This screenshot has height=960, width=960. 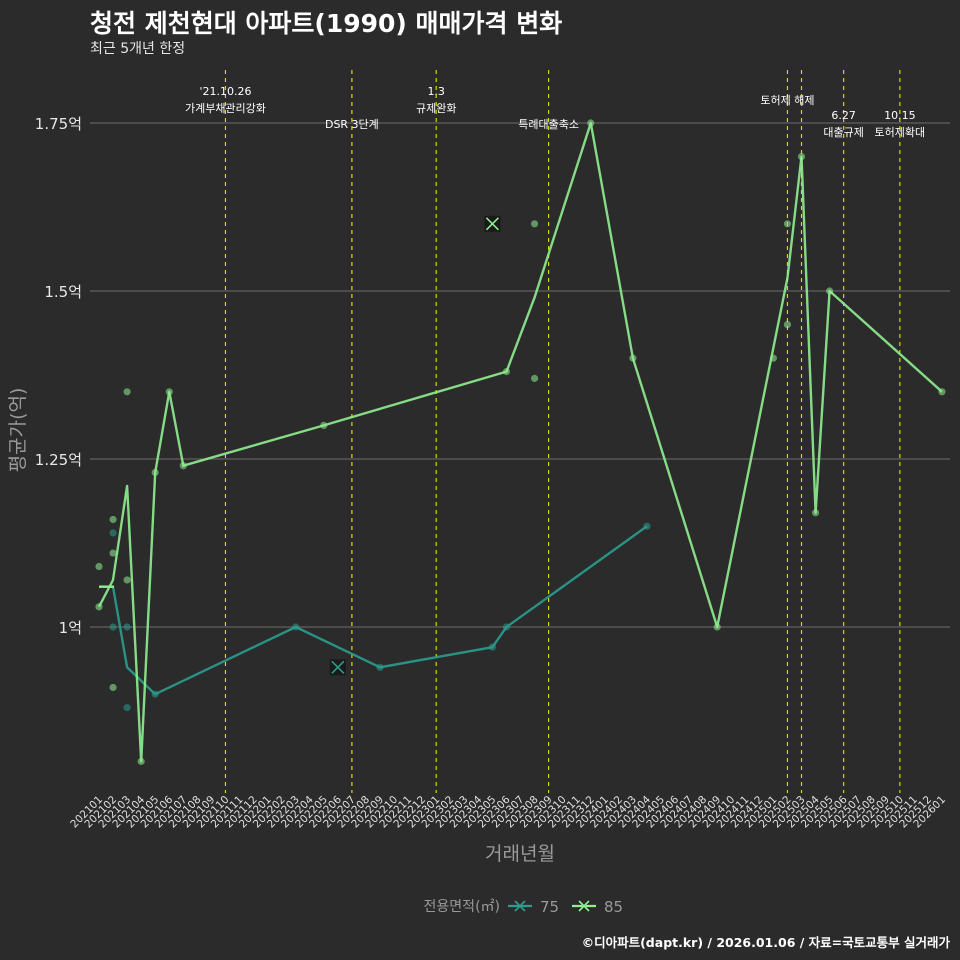 What do you see at coordinates (787, 100) in the screenshot?
I see `event-annotation-label: 토허제 해제` at bounding box center [787, 100].